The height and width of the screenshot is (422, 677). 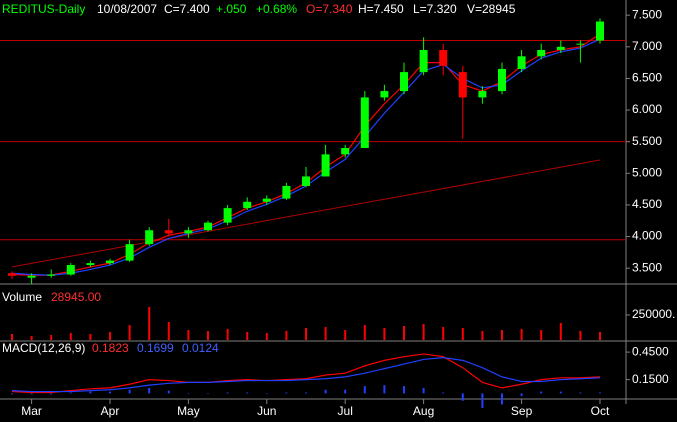 What do you see at coordinates (522, 411) in the screenshot?
I see `x-tick-label: Sep` at bounding box center [522, 411].